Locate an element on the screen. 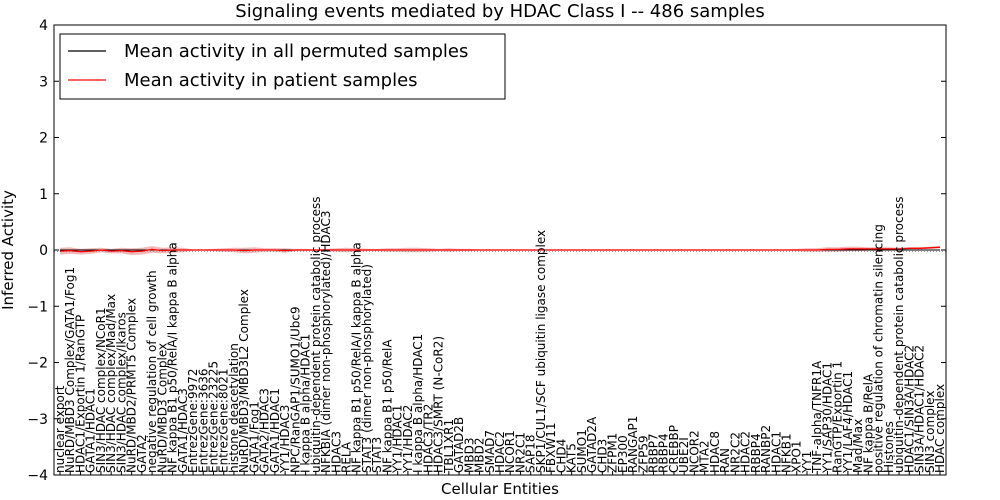 This screenshot has width=1000, height=500. y-axis-label: Inferred Activity is located at coordinates (8, 250).